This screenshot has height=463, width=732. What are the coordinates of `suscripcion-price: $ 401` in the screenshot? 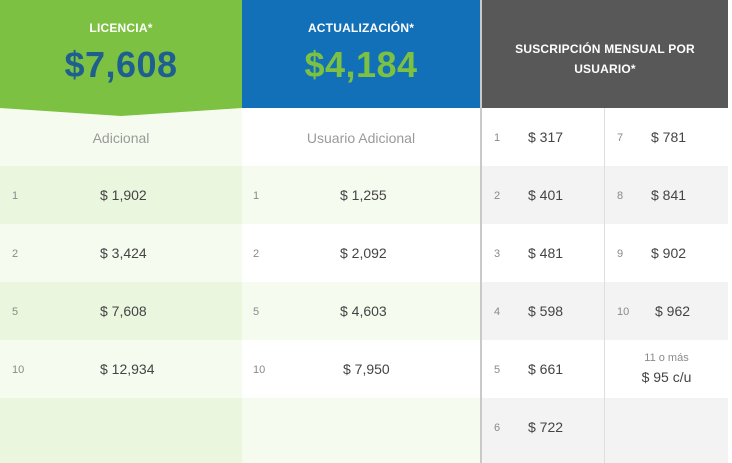 It's located at (546, 195).